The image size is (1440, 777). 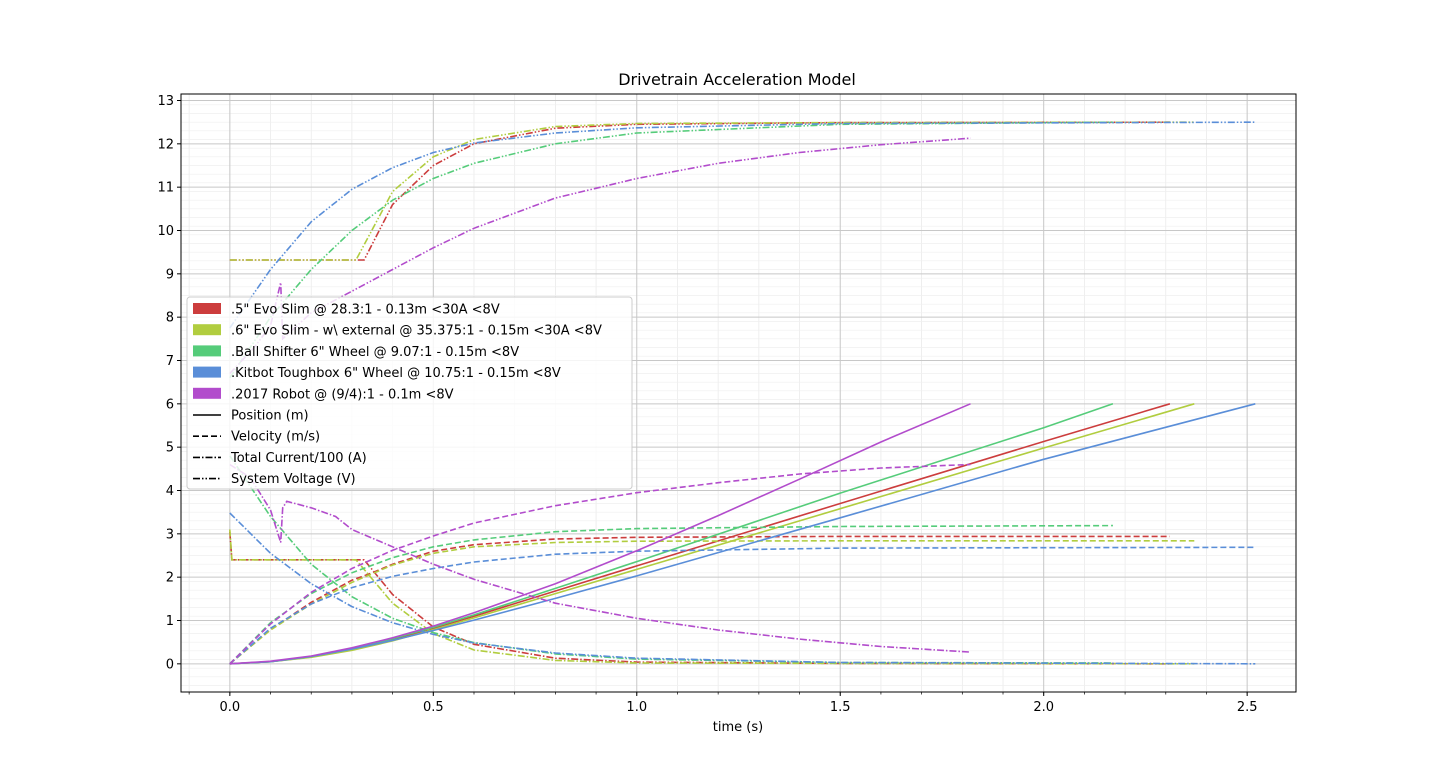 I want to click on y-tick-label: 9, so click(x=170, y=274).